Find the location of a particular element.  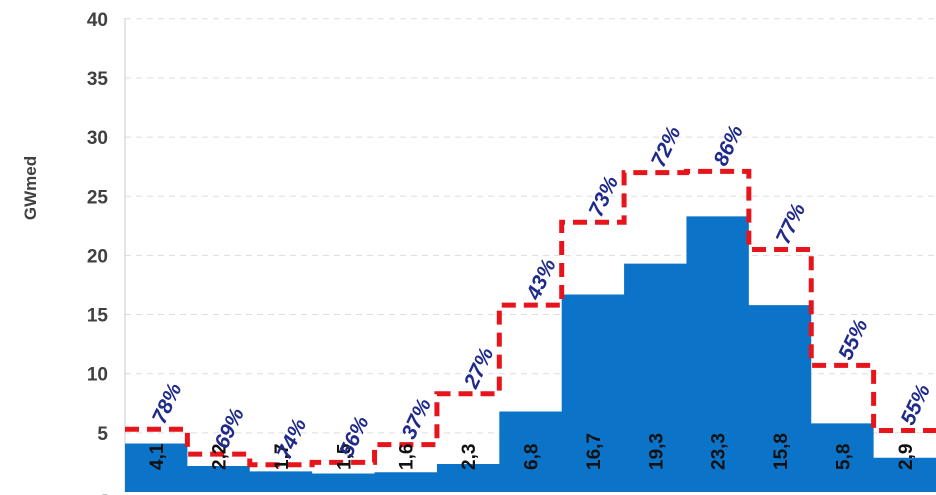

value-label: 19,3 is located at coordinates (656, 451).